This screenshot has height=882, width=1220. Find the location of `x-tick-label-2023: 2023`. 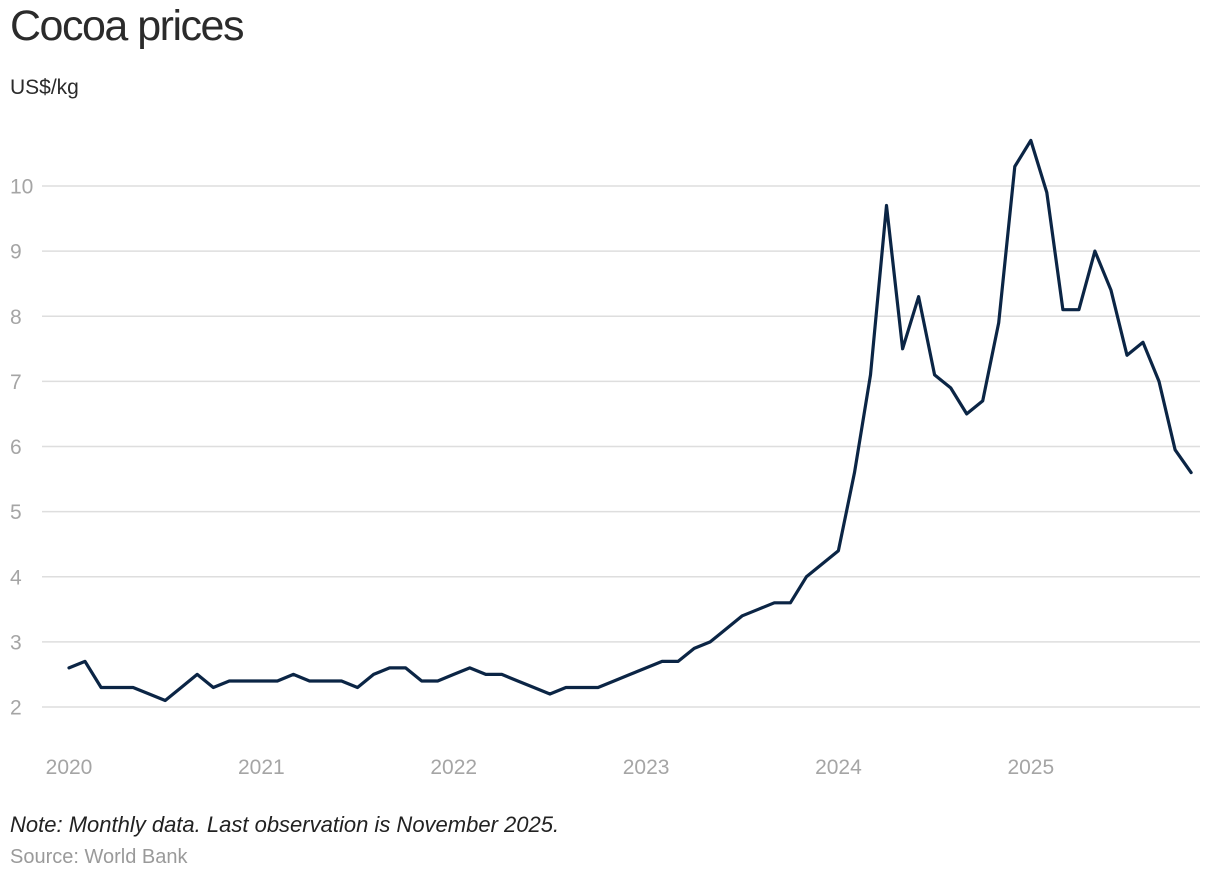

x-tick-label-2023: 2023 is located at coordinates (646, 767).